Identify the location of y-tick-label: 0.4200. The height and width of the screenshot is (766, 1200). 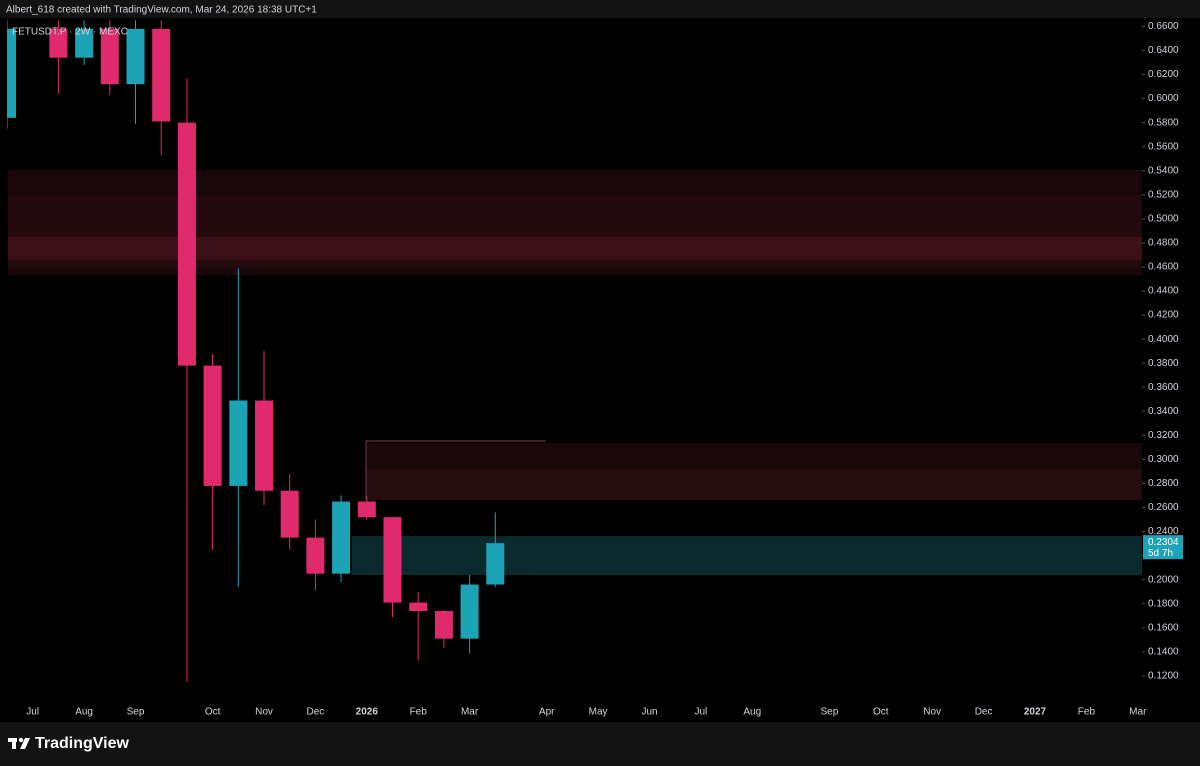
(1163, 315).